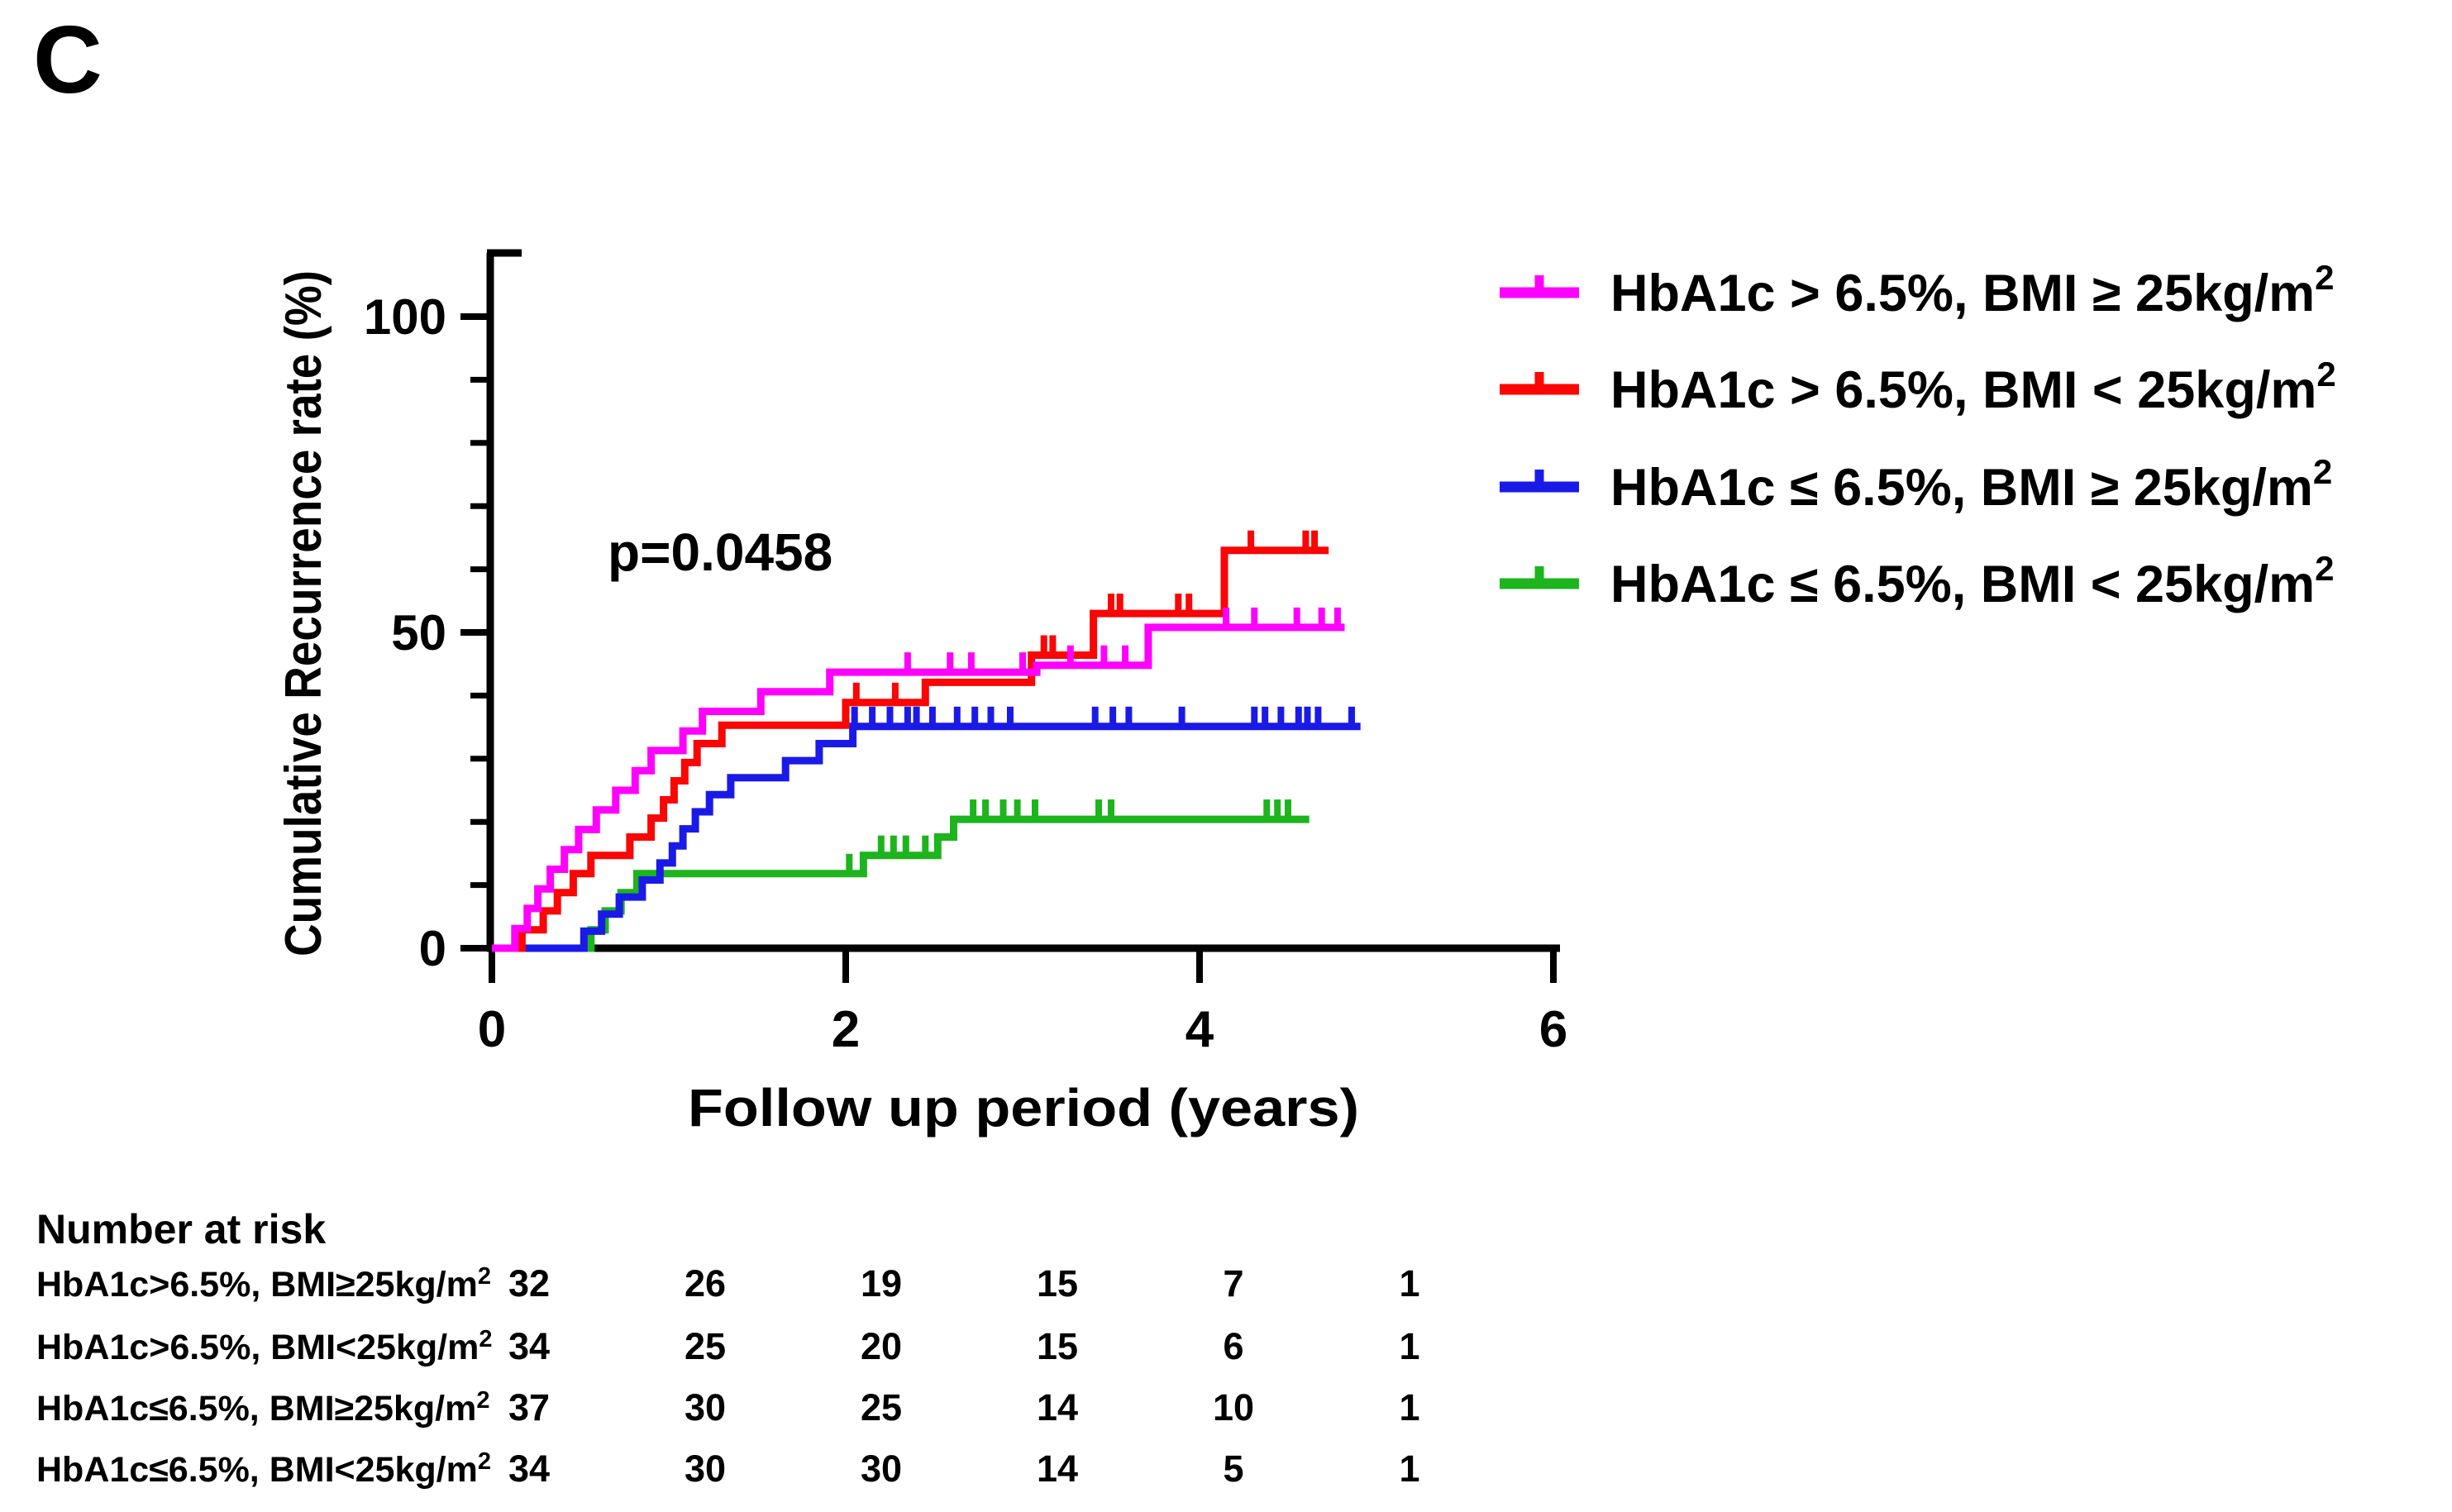 The image size is (2452, 1512). I want to click on legend-item-hba1c-le65-bmi-lt25: HbA1c ≤ 6.5%, BMI < 25kg/m2, so click(1918, 581).